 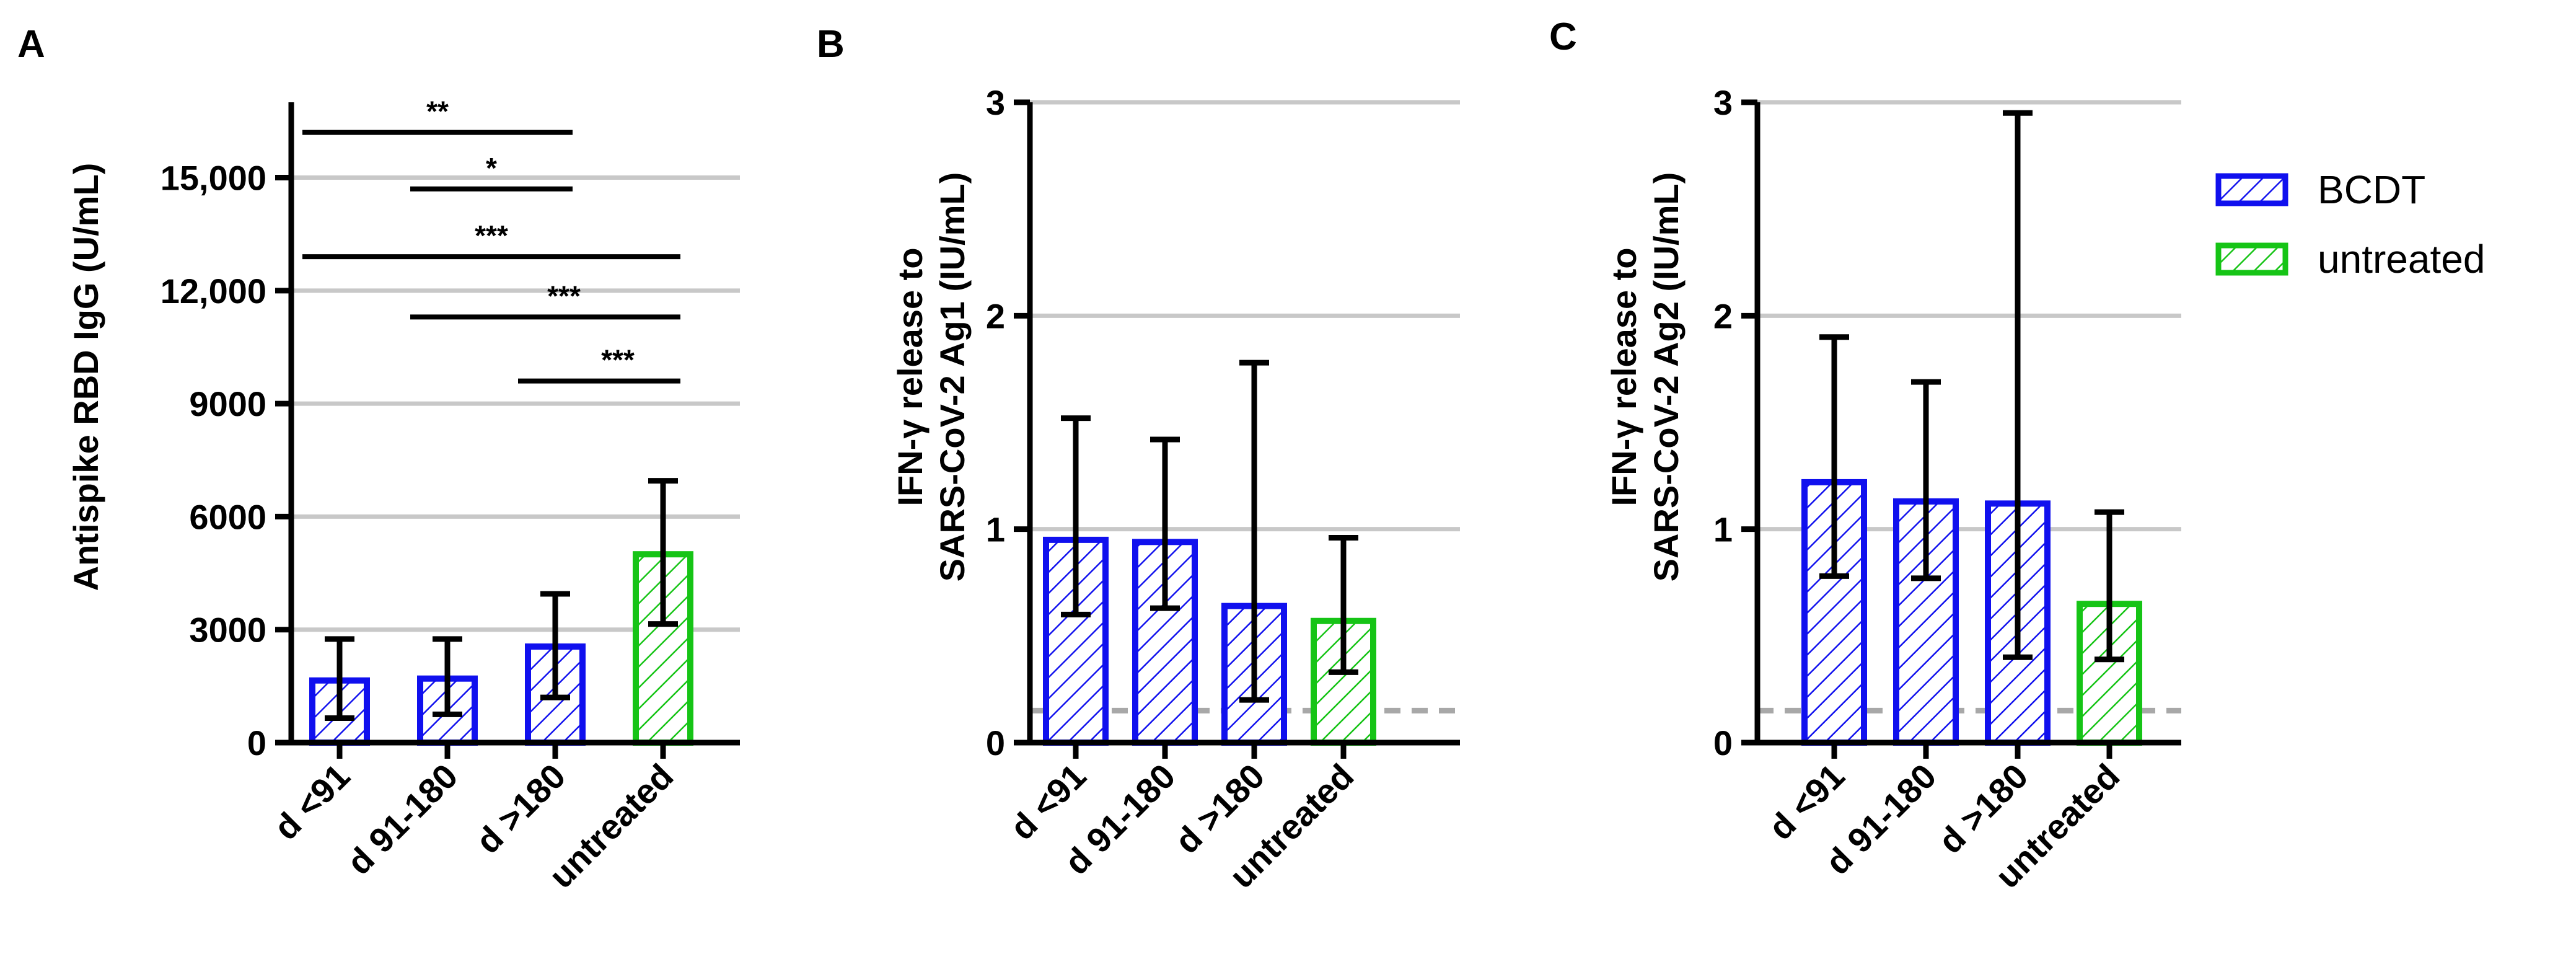 What do you see at coordinates (995, 315) in the screenshot?
I see `y-tick-label-b: 2` at bounding box center [995, 315].